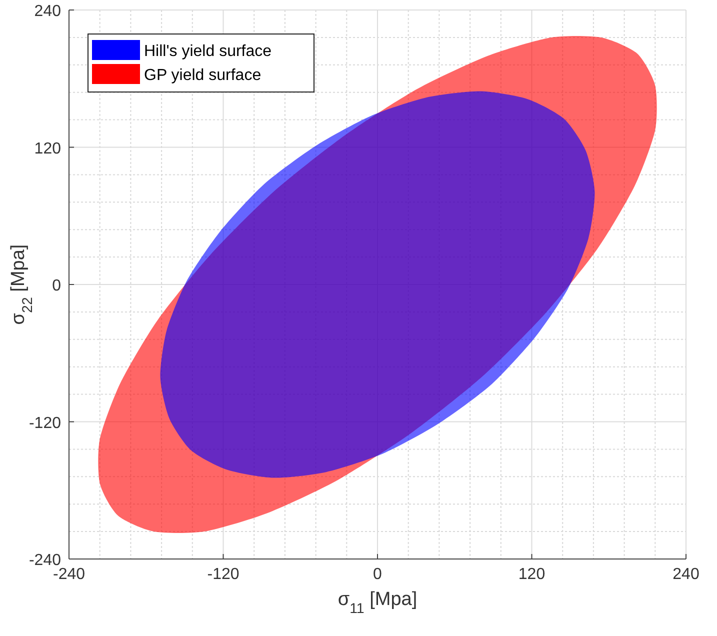 The width and height of the screenshot is (717, 636). What do you see at coordinates (686, 574) in the screenshot?
I see `x-tick-label: 240` at bounding box center [686, 574].